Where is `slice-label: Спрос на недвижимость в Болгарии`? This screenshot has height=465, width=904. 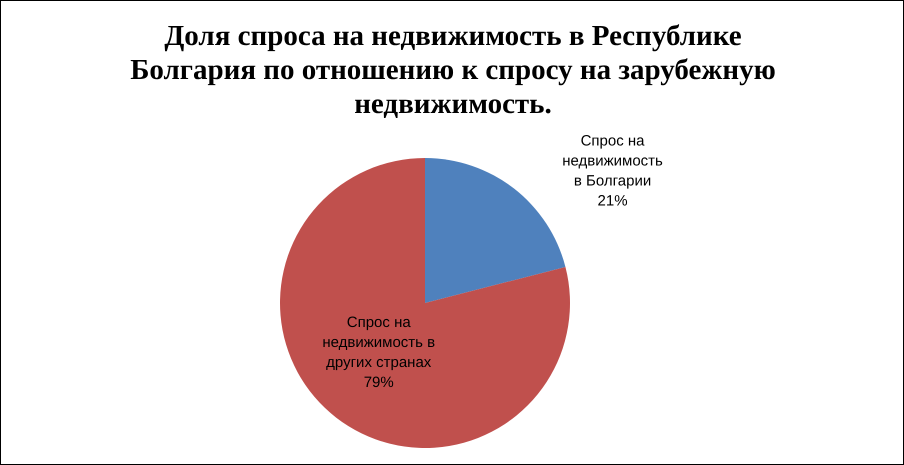
slice-label: Спрос на недвижимость в Болгарии is located at coordinates (613, 161).